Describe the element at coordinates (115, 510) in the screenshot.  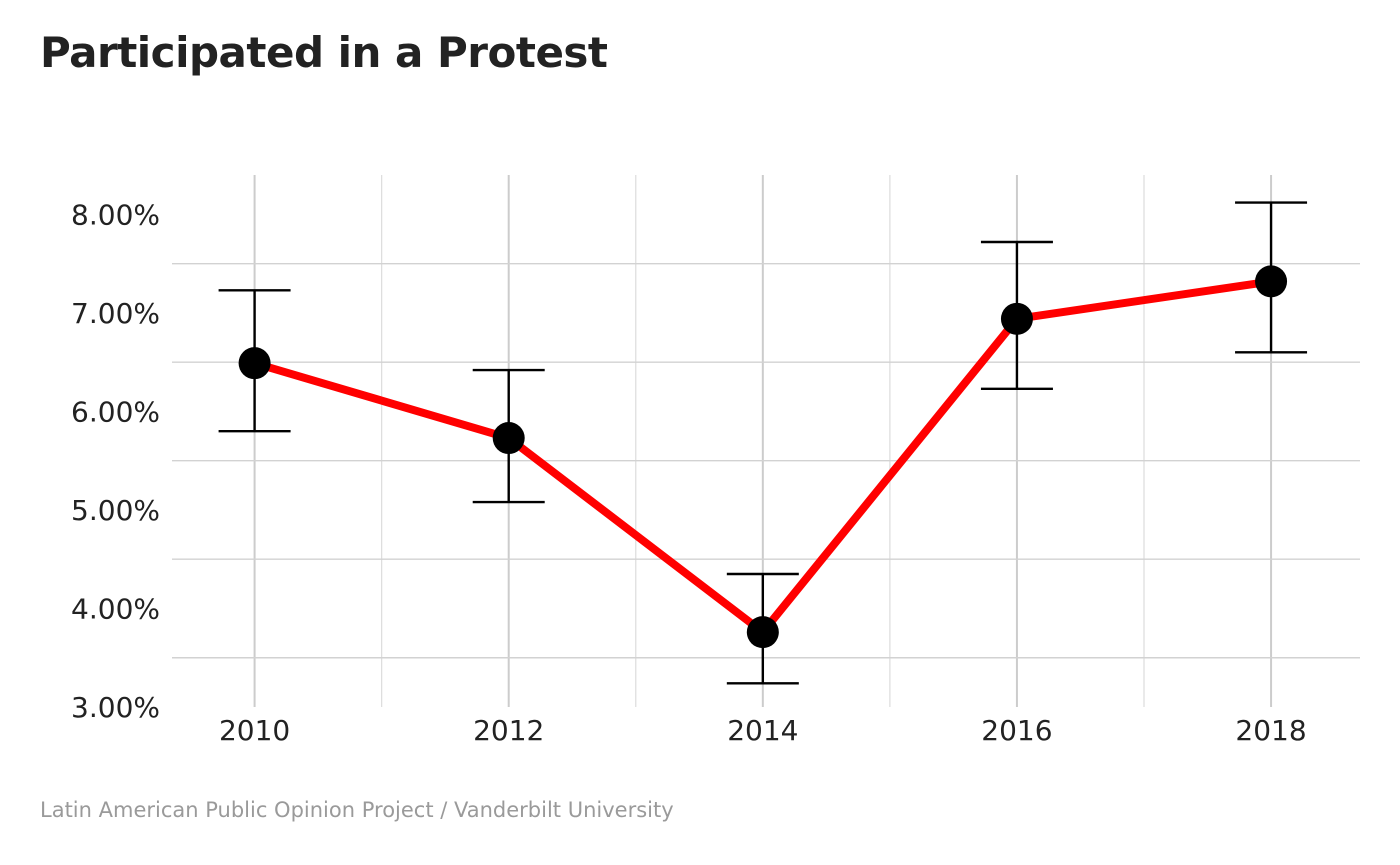
I see `y-tick-label: 5.00%` at that location.